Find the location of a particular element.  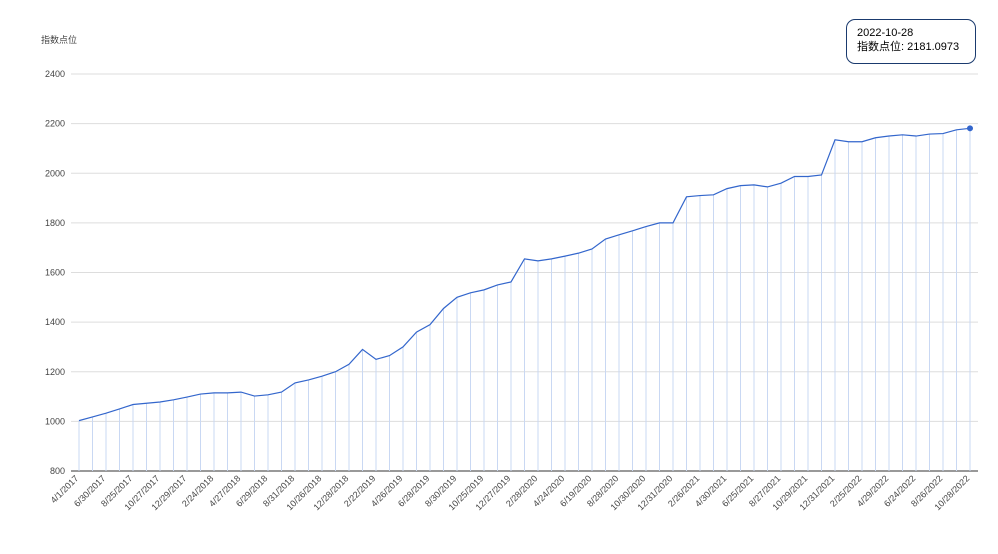

y-axis-label: 指数点位 is located at coordinates (59, 39).